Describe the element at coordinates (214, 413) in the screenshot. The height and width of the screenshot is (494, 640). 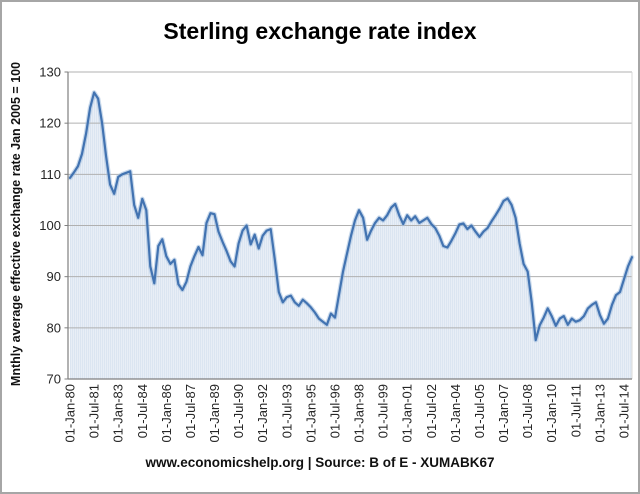
I see `x-tick-label: 01-Jan-89` at that location.